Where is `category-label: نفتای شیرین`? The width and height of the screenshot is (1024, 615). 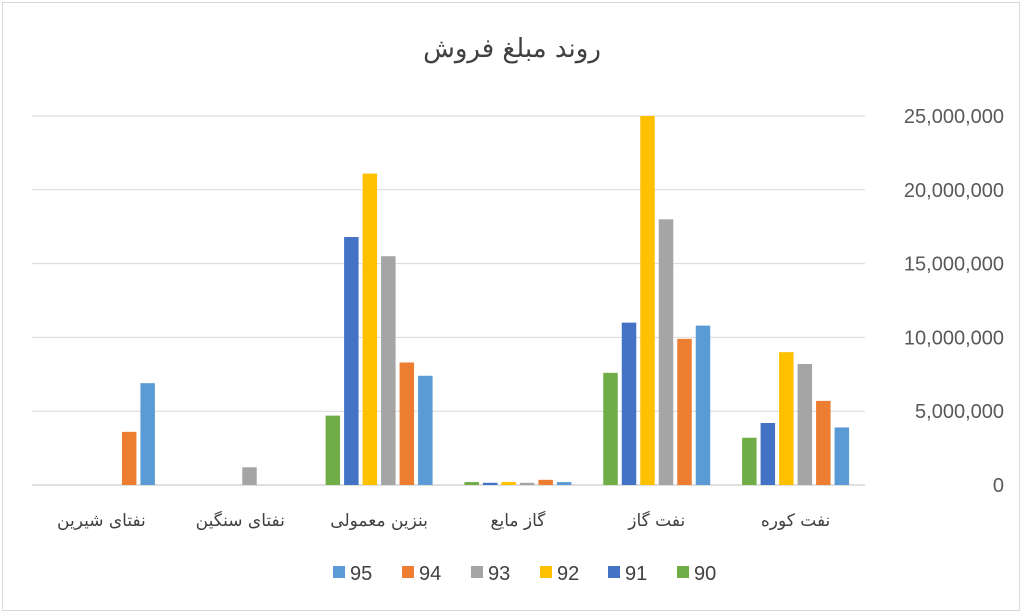 category-label: نفتای شیرین is located at coordinates (101, 521).